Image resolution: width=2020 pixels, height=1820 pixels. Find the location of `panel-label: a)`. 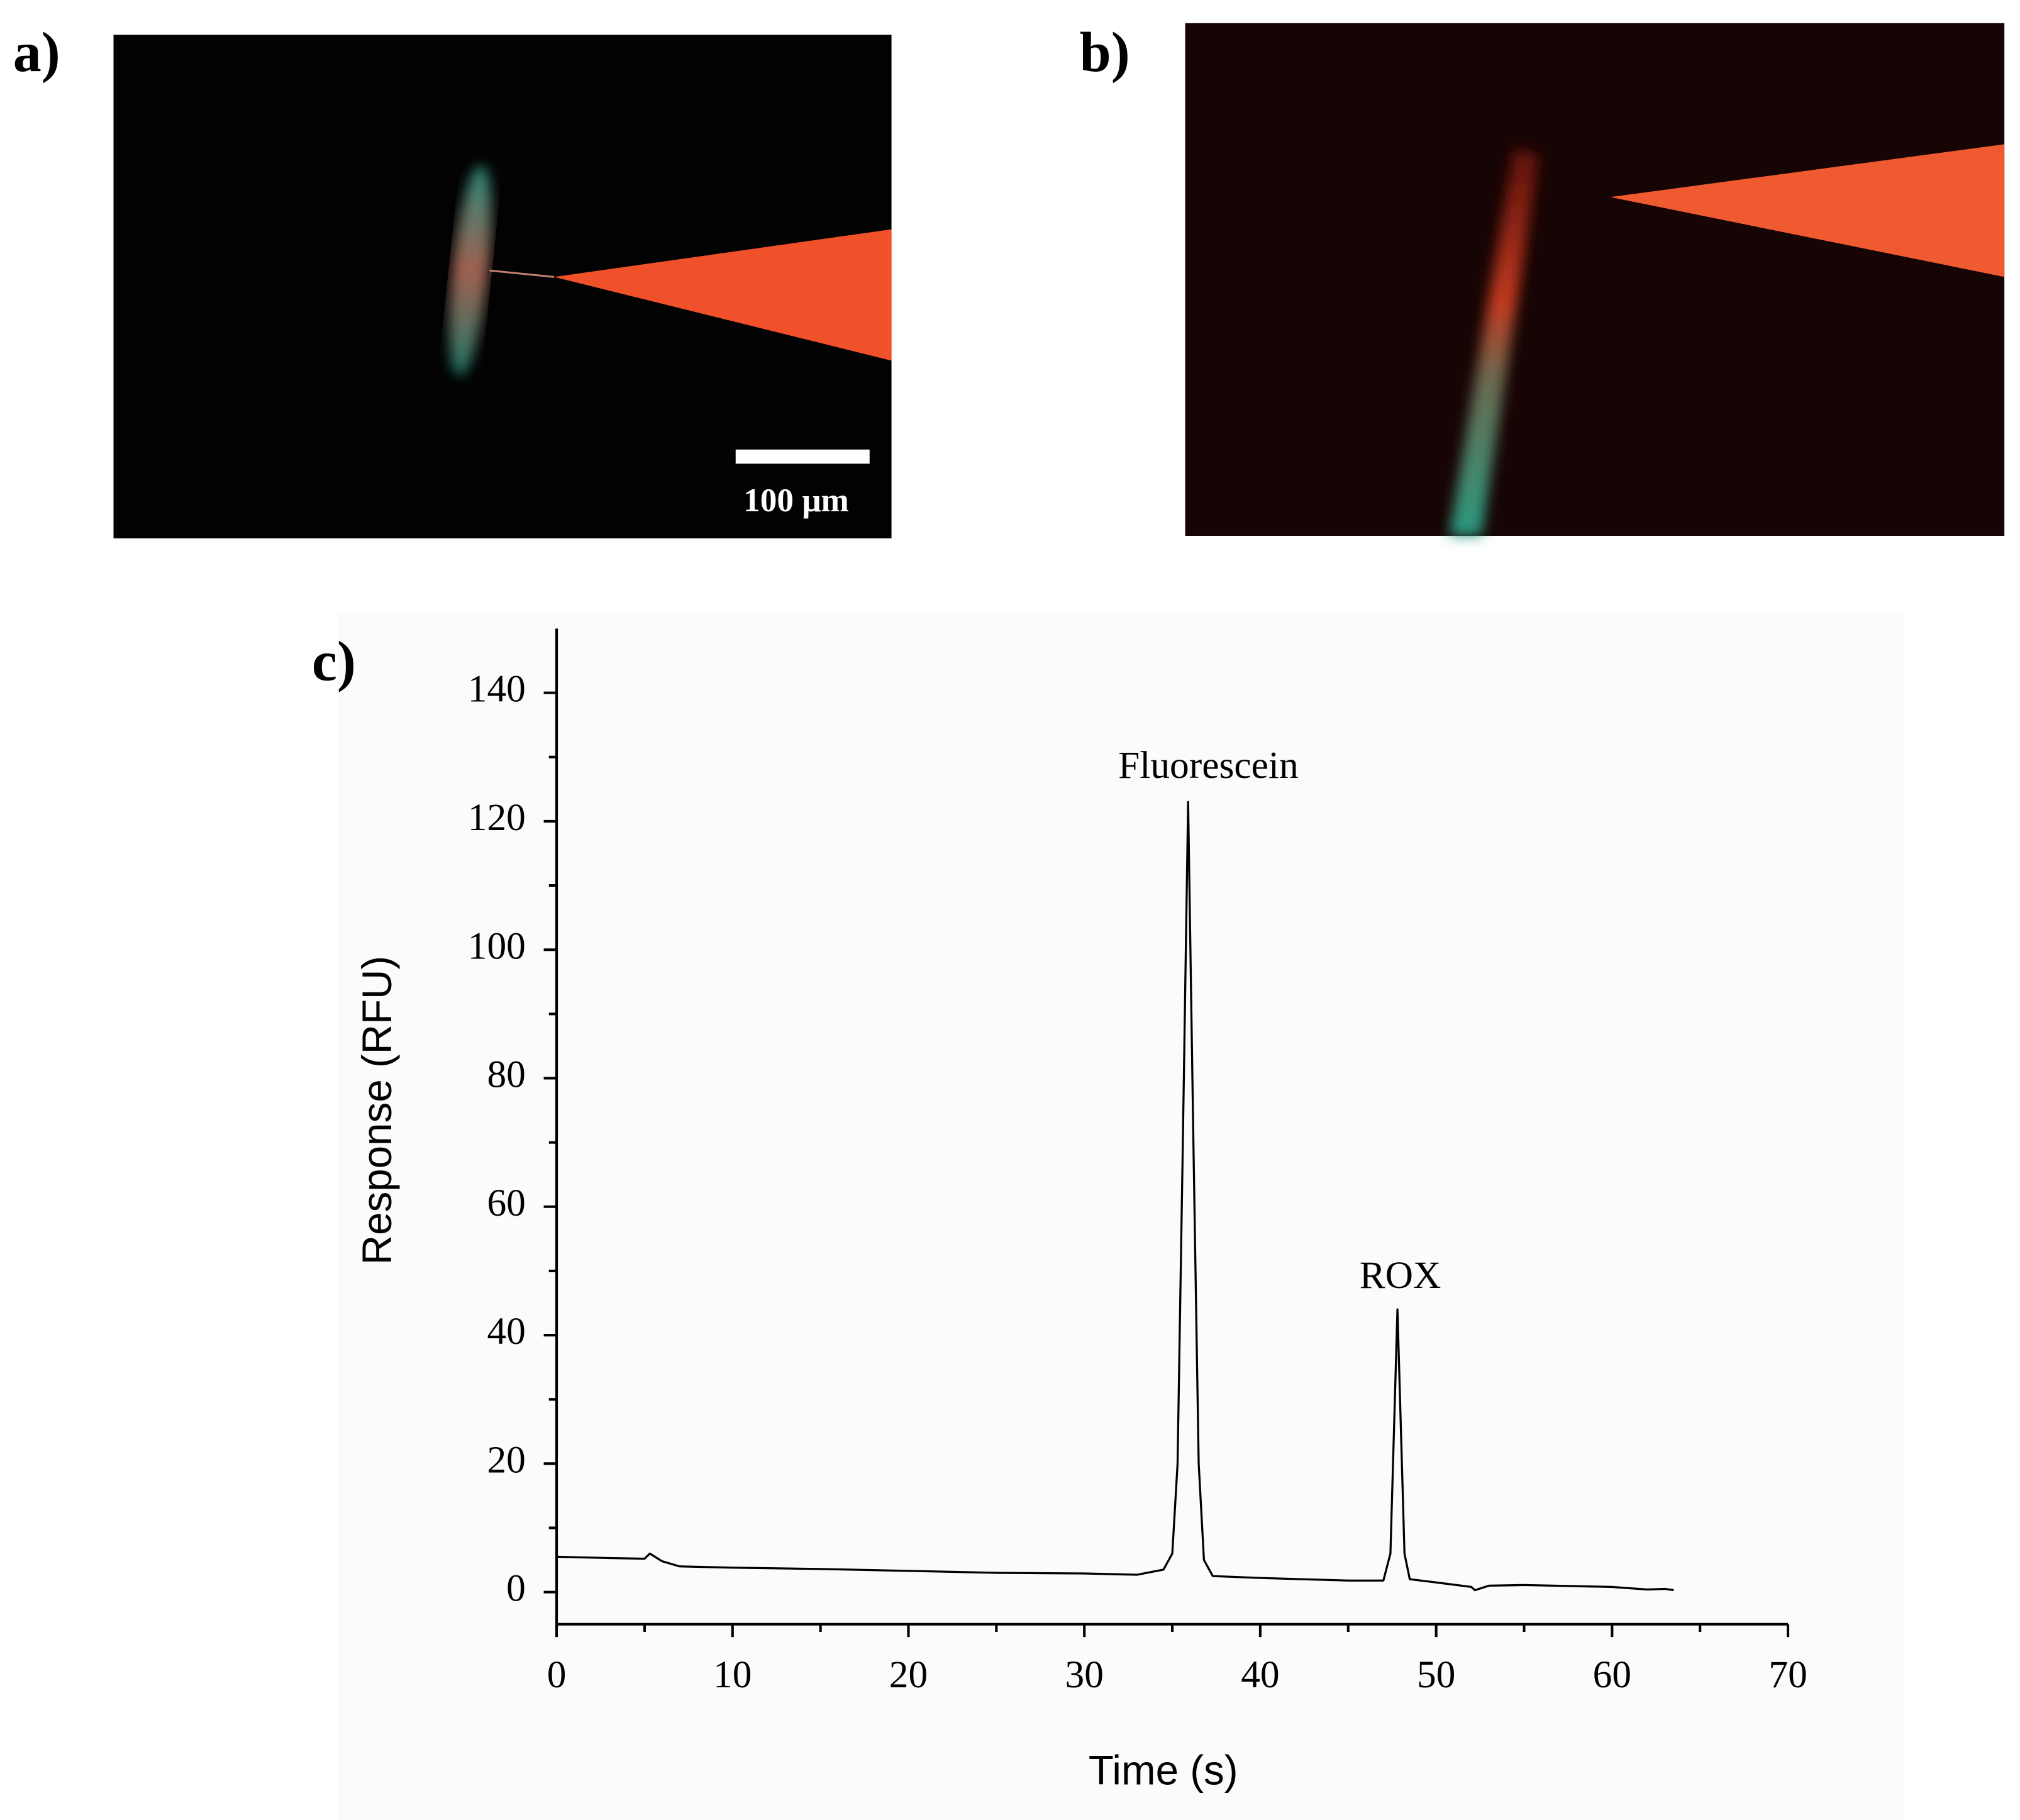

panel-label: a) is located at coordinates (36, 52).